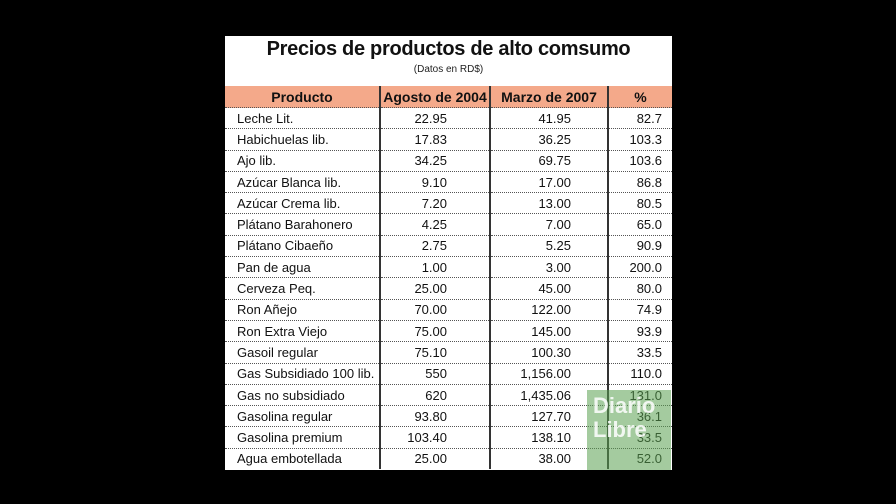 The height and width of the screenshot is (504, 896). I want to click on table-cell: 93.80, so click(434, 416).